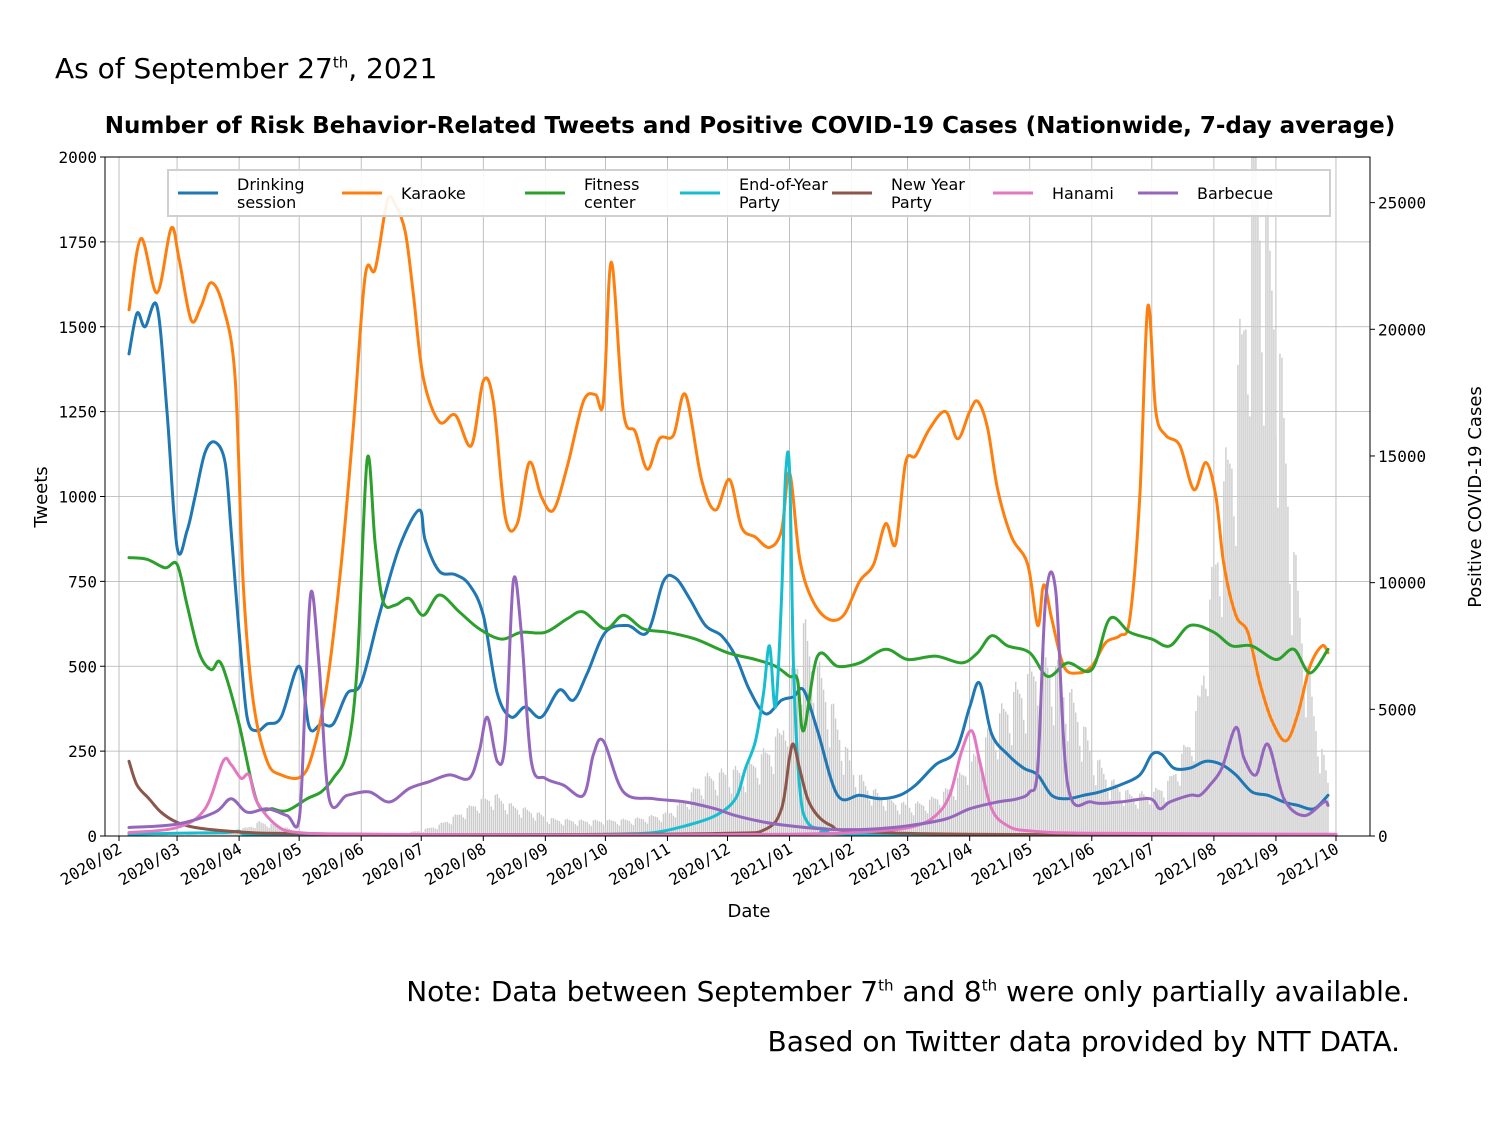 This screenshot has height=1125, width=1500. Describe the element at coordinates (1064, 864) in the screenshot. I see `x-tick-label: 2021/06` at that location.